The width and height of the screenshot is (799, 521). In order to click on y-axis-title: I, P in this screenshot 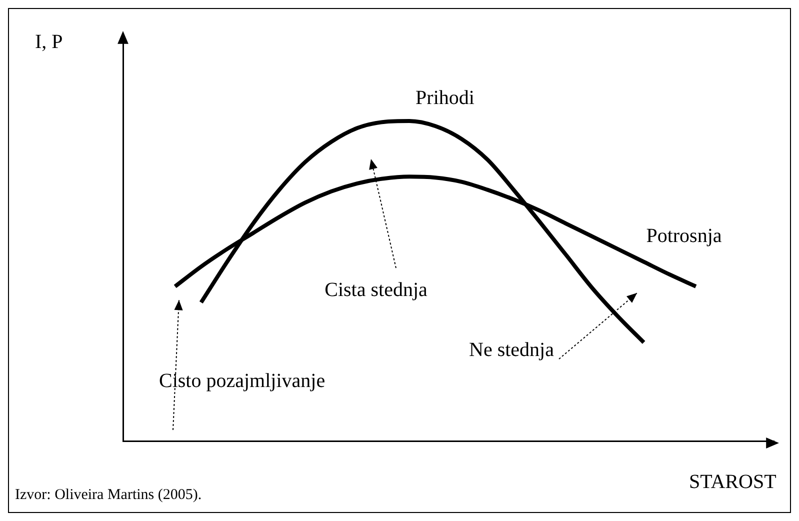, I will do `click(49, 42)`.